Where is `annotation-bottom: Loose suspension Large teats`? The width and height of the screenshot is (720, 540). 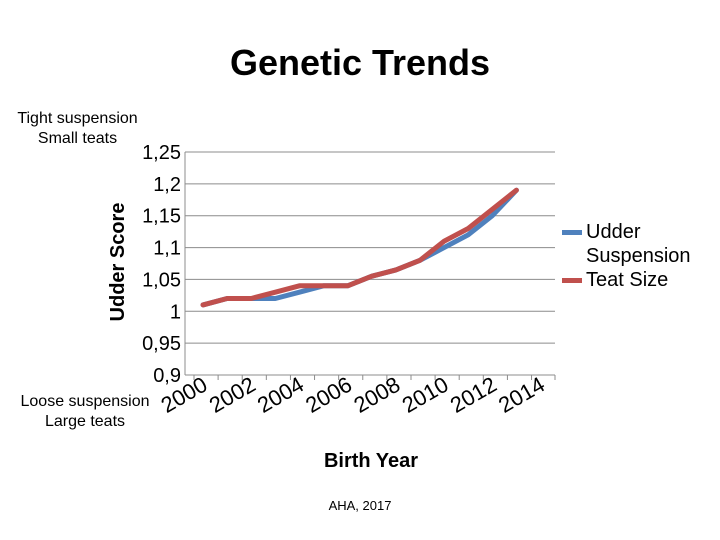
annotation-bottom: Loose suspension Large teats is located at coordinates (85, 411).